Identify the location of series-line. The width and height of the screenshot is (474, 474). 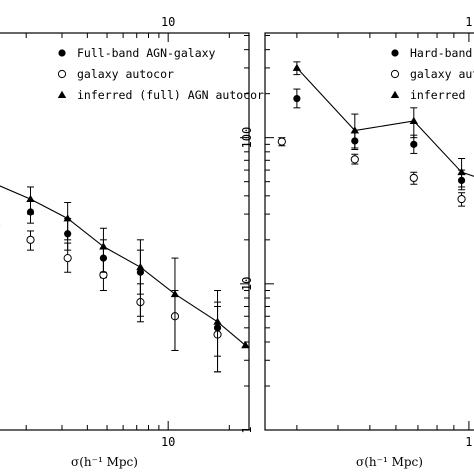
(385, 122).